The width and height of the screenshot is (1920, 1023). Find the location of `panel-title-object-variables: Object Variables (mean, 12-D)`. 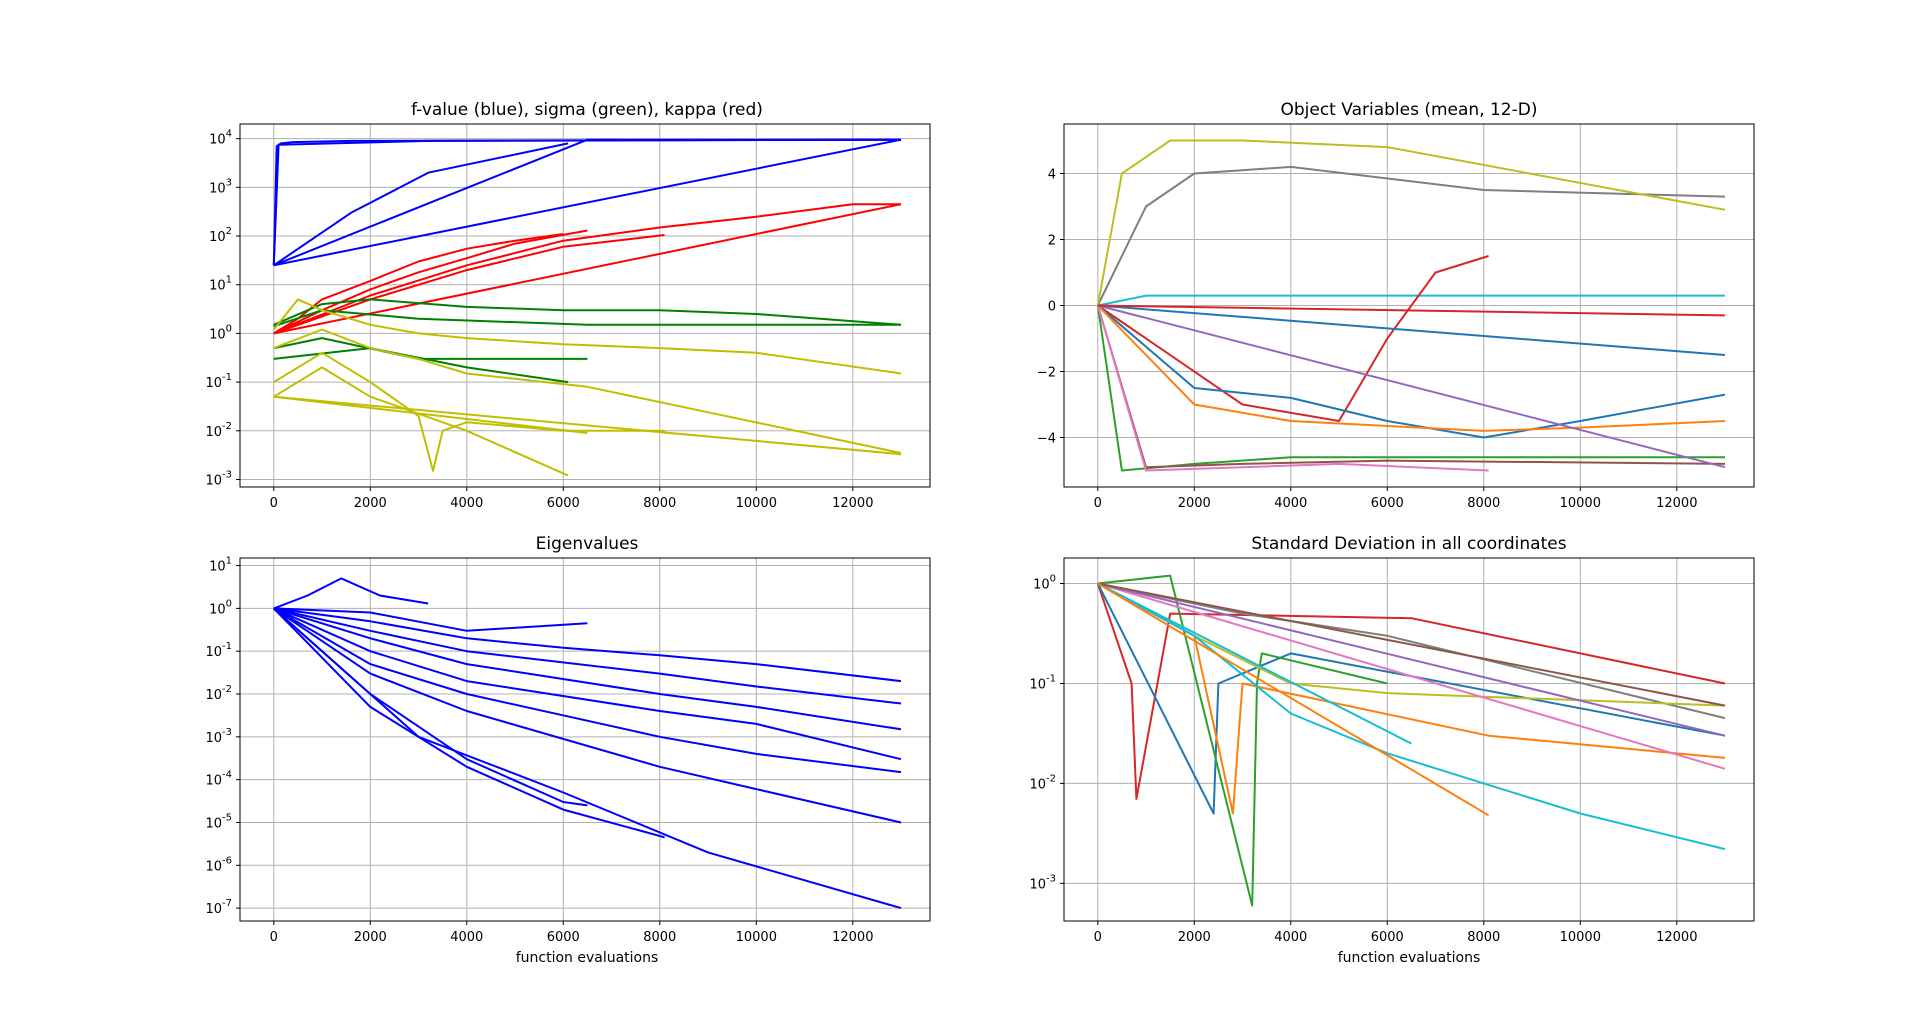

panel-title-object-variables: Object Variables (mean, 12-D) is located at coordinates (1408, 110).